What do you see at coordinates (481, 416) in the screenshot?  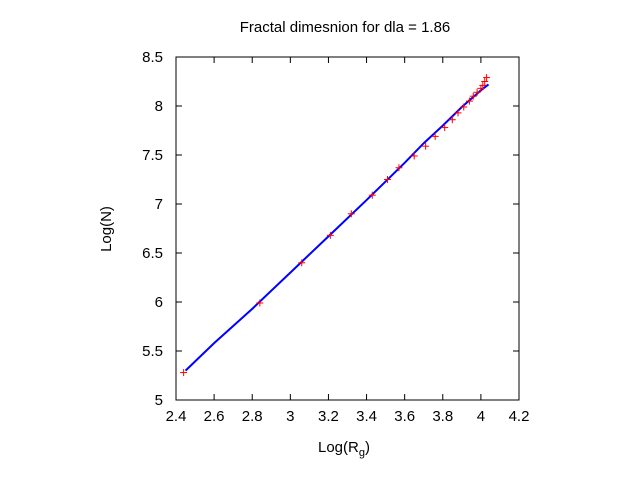 I see `x-tick-label: 4` at bounding box center [481, 416].